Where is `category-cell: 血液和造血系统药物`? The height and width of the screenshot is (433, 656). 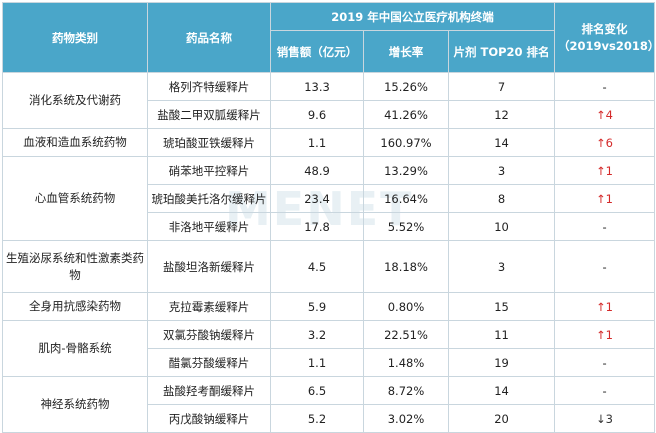 category-cell: 血液和造血系统药物 is located at coordinates (75, 142).